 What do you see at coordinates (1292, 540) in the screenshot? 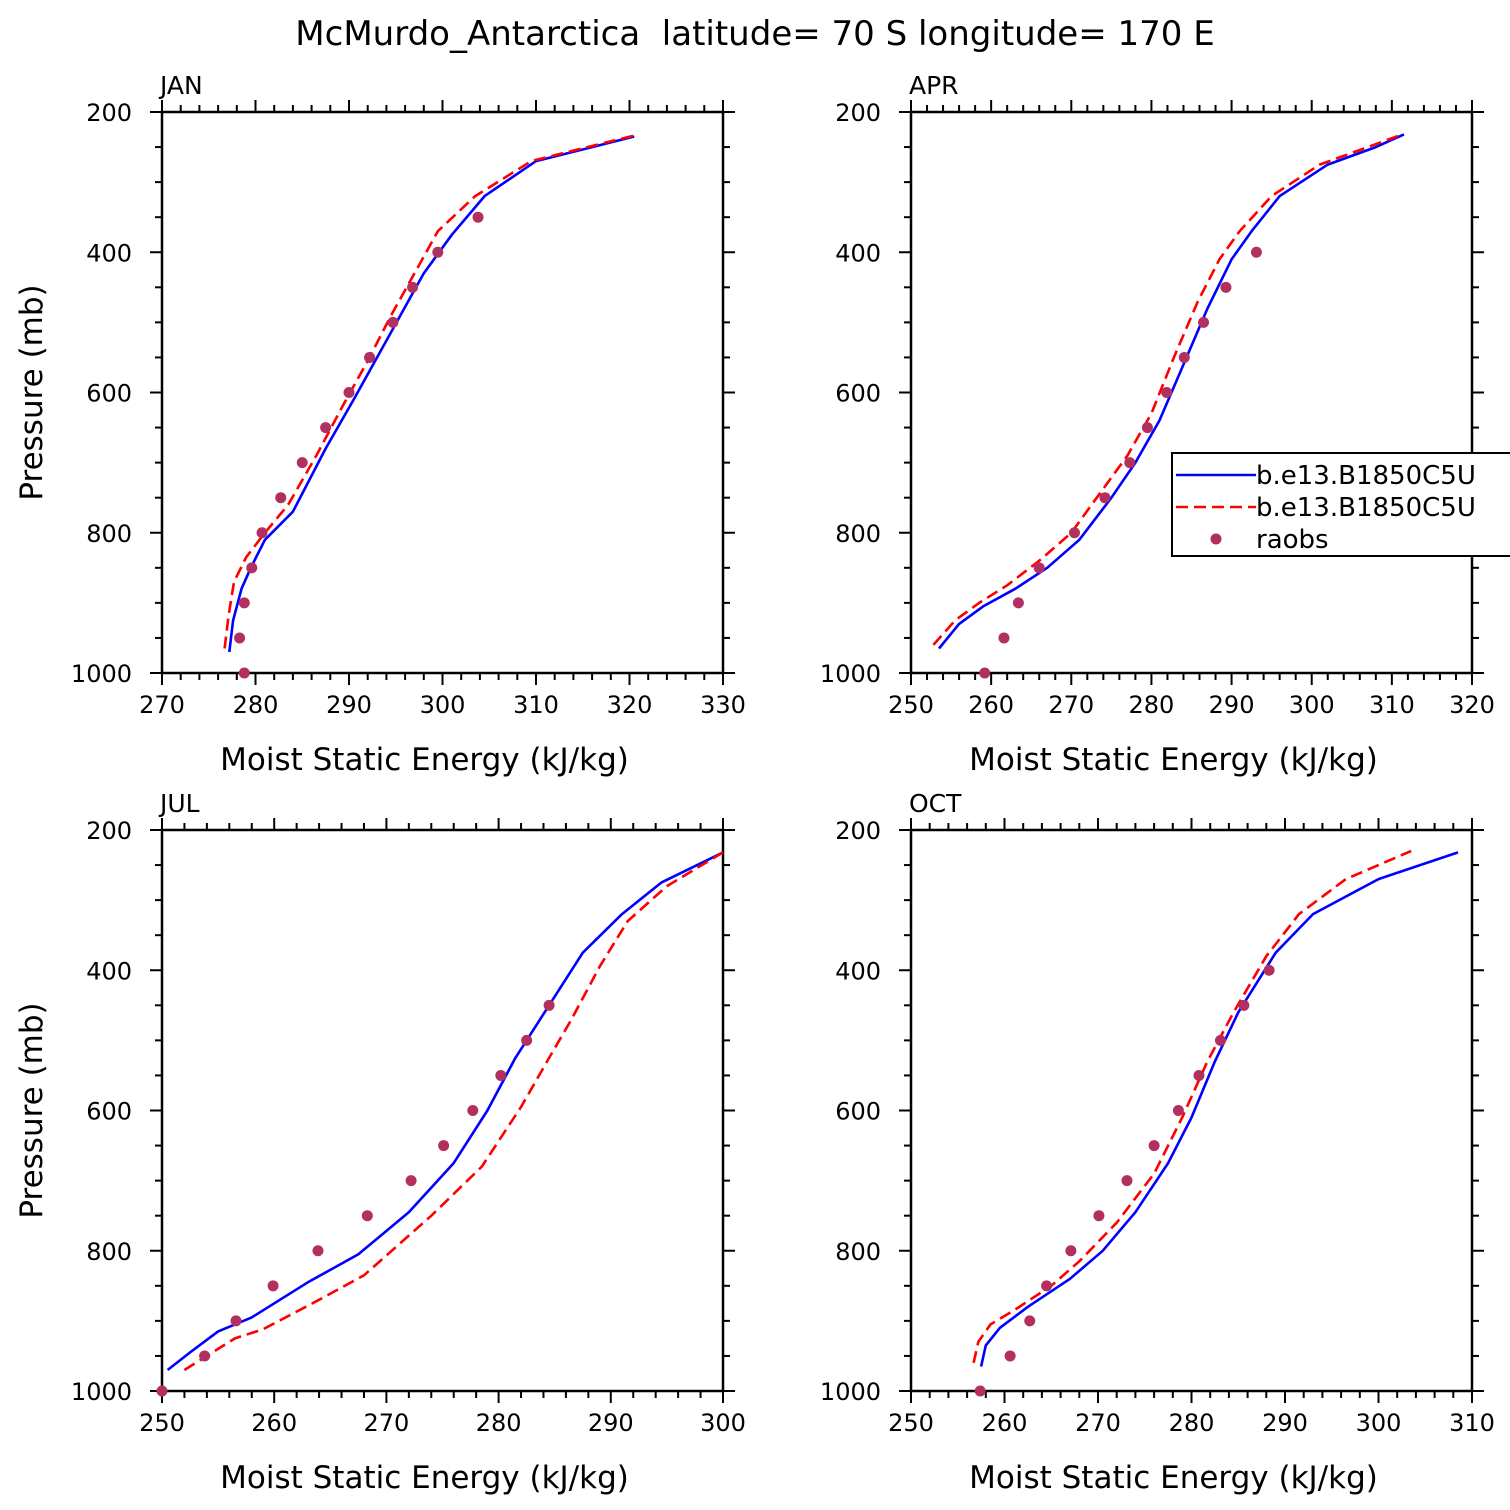
I see `legend-label: raobs` at bounding box center [1292, 540].